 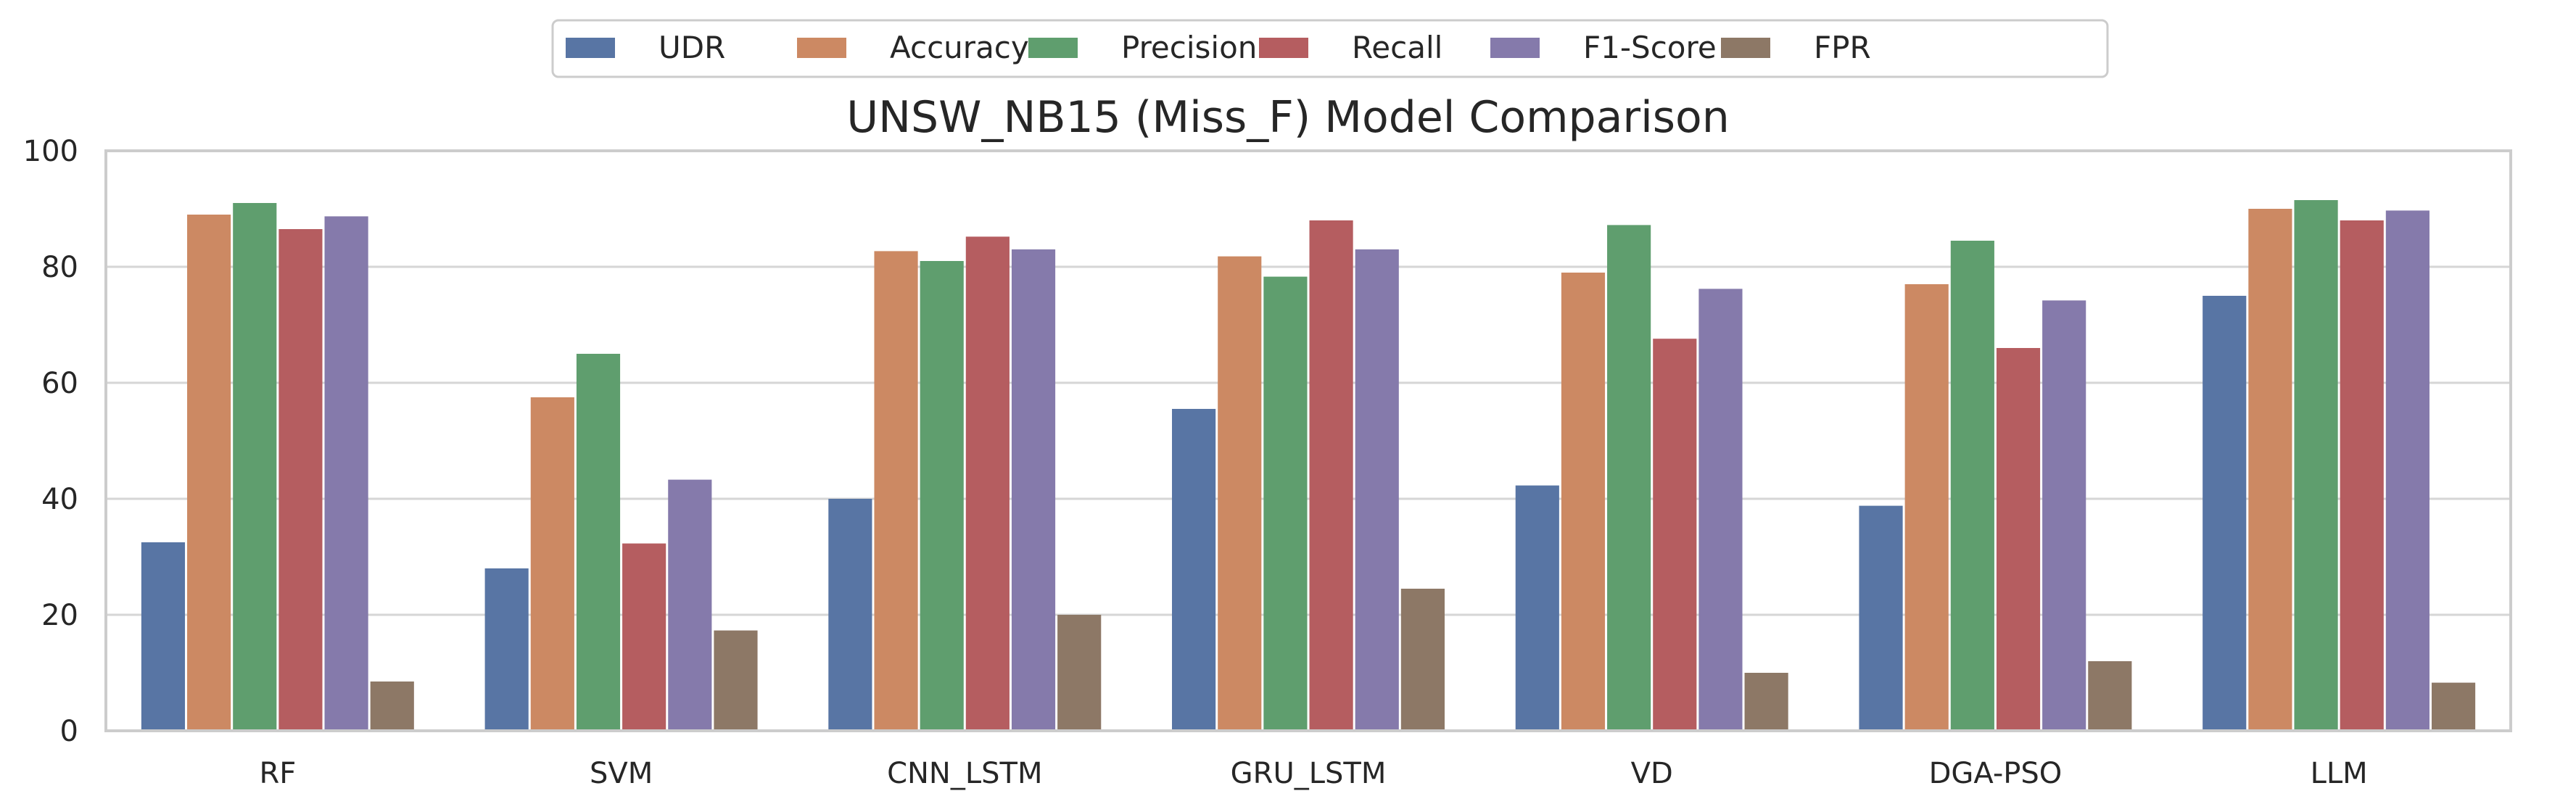 I want to click on bar-accuracy-llm, so click(x=2270, y=470).